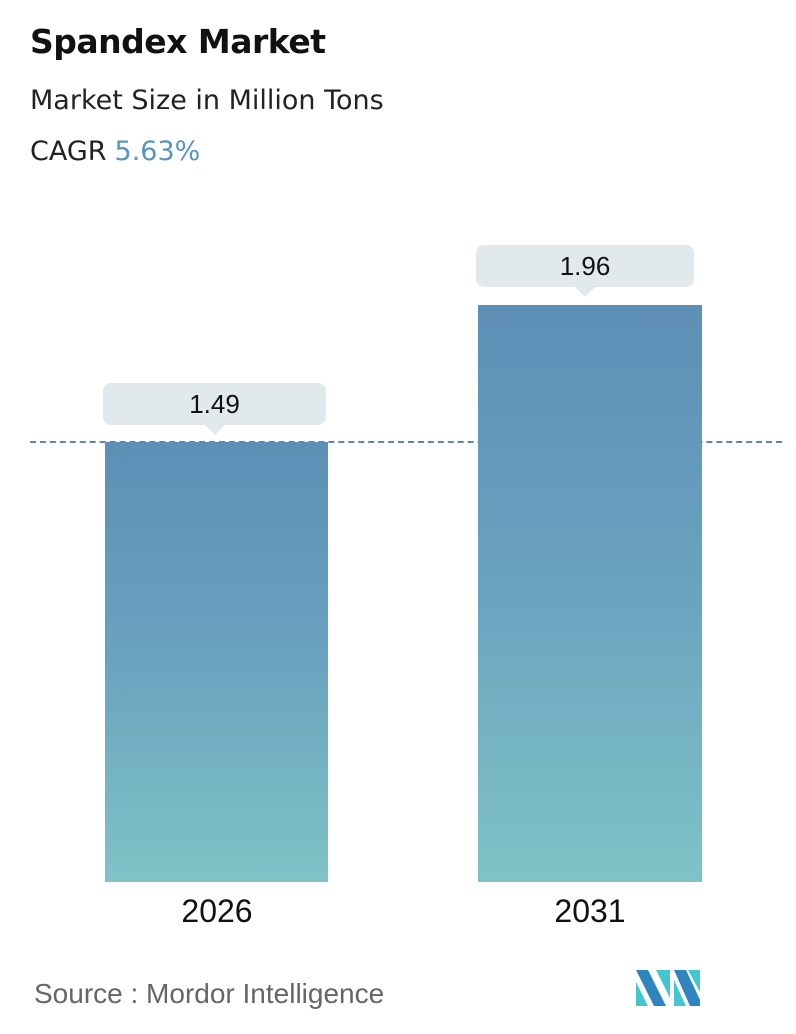 The width and height of the screenshot is (796, 1034). What do you see at coordinates (157, 151) in the screenshot?
I see `cagr-value: 5.63%` at bounding box center [157, 151].